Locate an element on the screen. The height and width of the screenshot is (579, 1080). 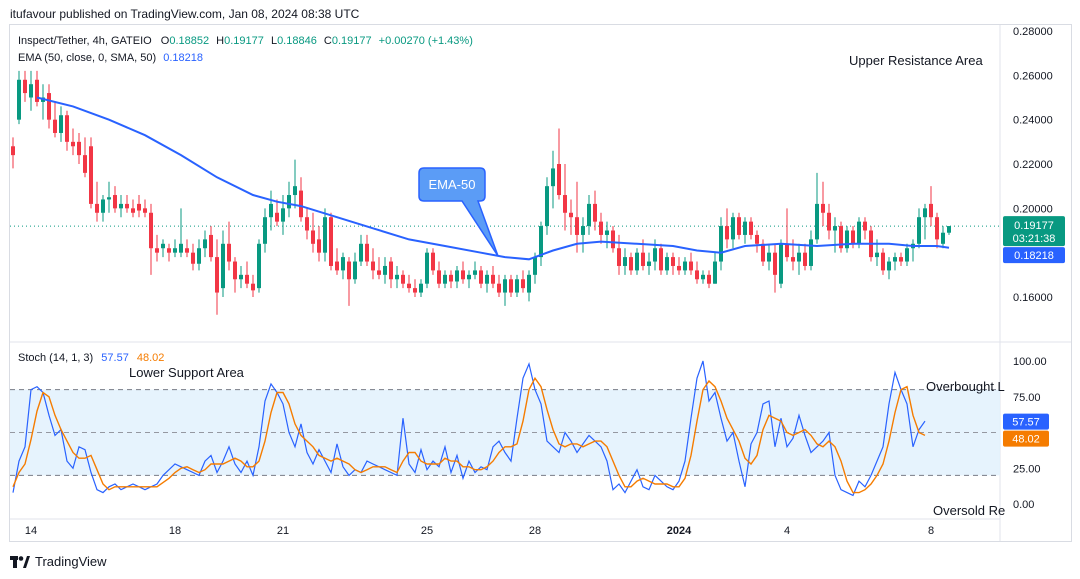
high-value: 0.19177 is located at coordinates (244, 41).